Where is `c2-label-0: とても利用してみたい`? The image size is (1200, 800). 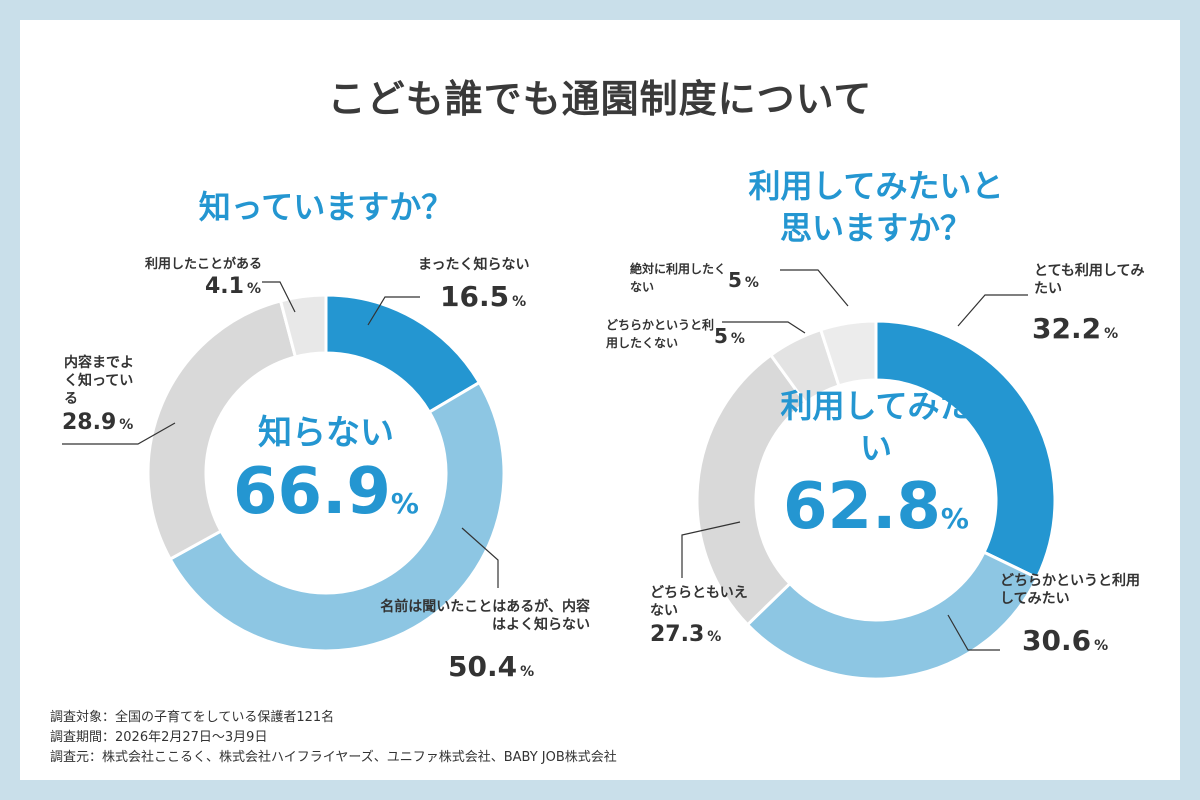
c2-label-0: とても利用してみたい is located at coordinates (1089, 280).